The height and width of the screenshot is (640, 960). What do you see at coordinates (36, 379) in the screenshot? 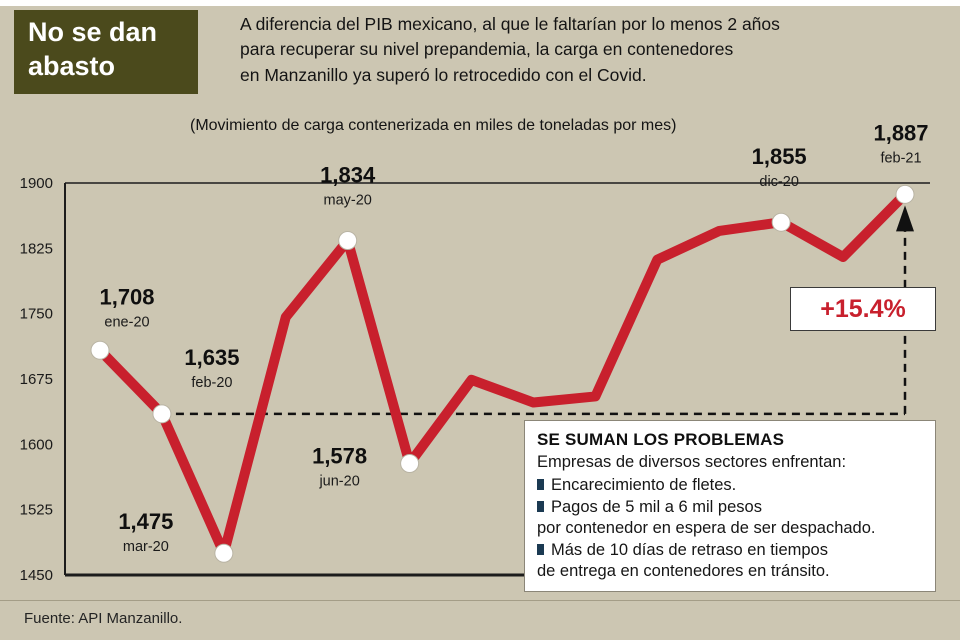
I see `y-tick-label: 1675` at bounding box center [36, 379].